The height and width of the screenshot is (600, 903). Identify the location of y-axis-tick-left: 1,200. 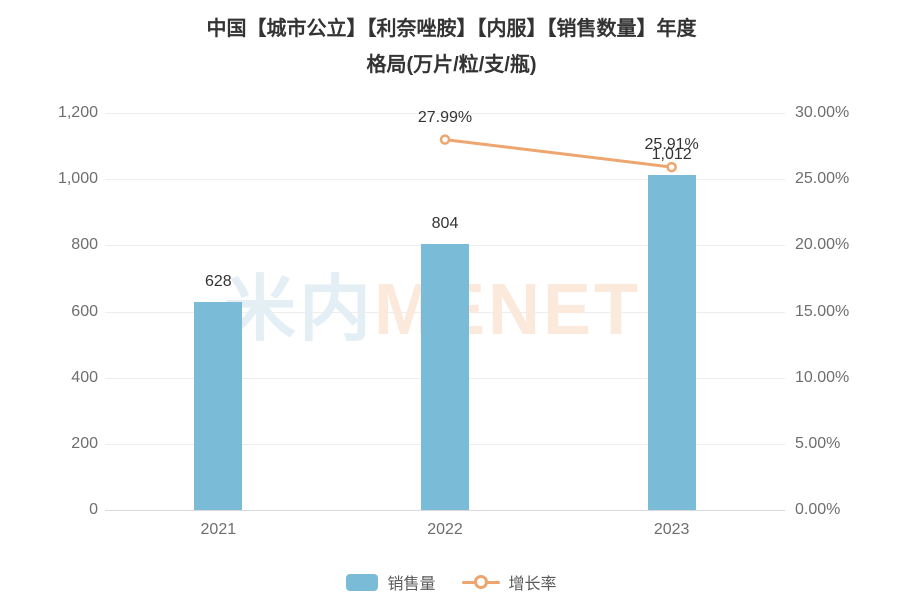
(77, 112).